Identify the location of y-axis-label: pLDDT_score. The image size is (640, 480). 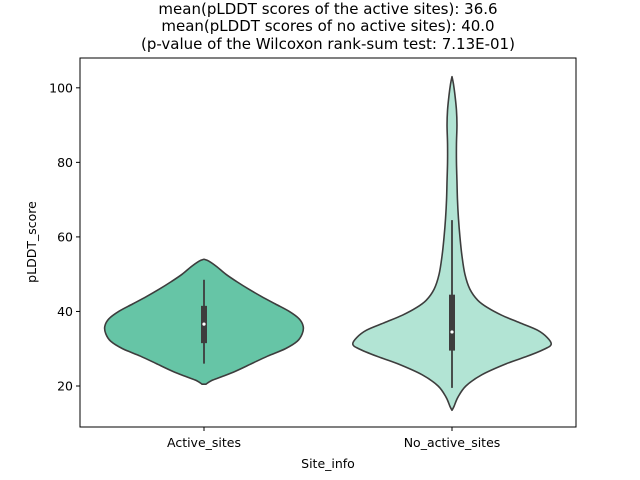
(31, 242).